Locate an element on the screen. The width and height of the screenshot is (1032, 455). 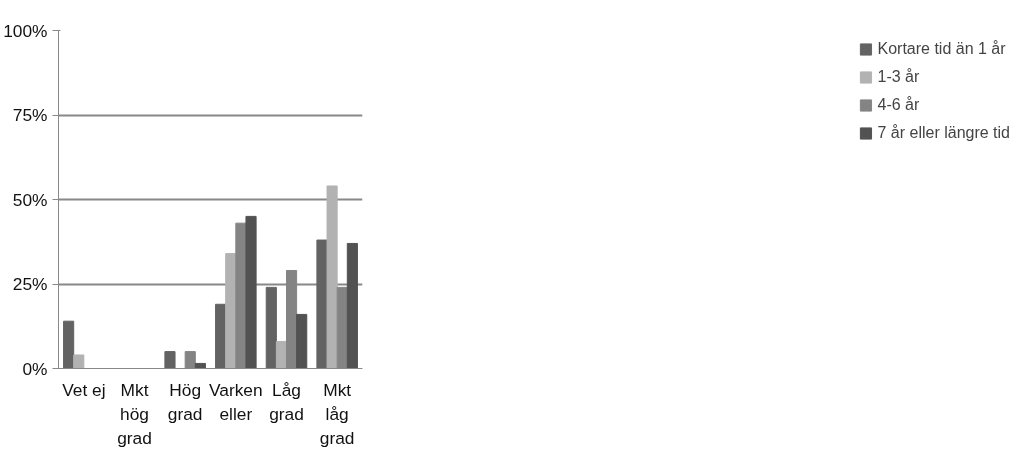
legend-label: 4-6 år is located at coordinates (898, 105).